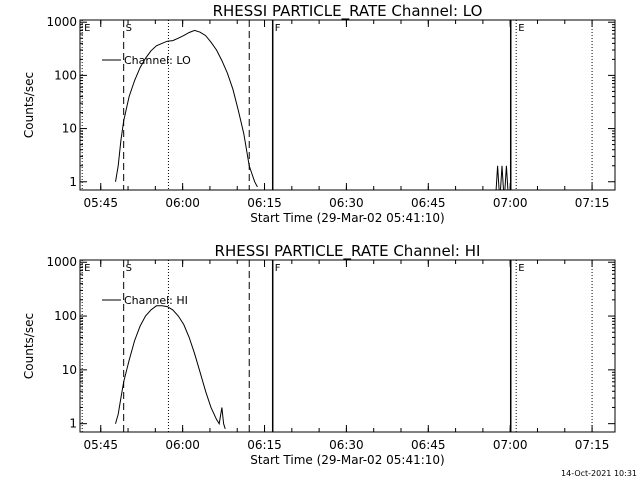 This screenshot has height=480, width=640. What do you see at coordinates (156, 300) in the screenshot?
I see `legend-label: Channel: HI` at bounding box center [156, 300].